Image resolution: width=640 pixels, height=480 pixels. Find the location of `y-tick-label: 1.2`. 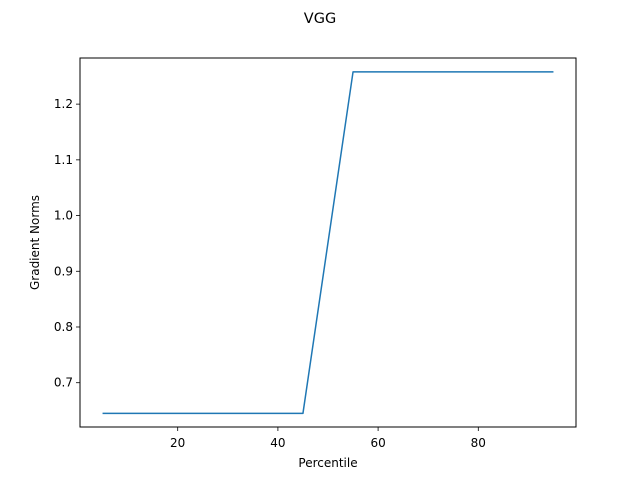

y-tick-label: 1.2 is located at coordinates (63, 104).